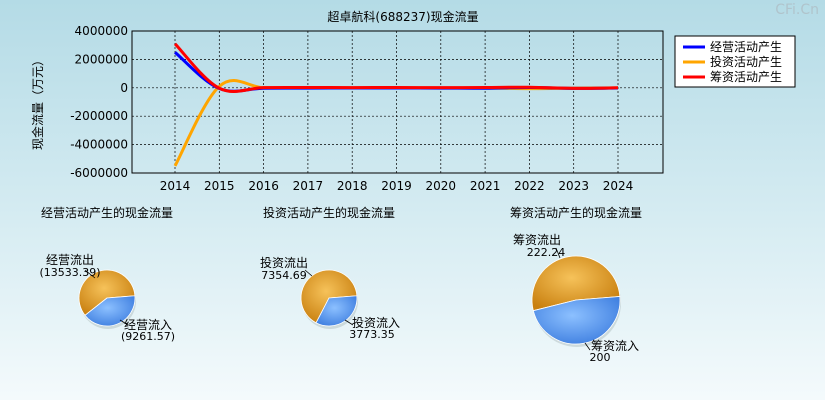 This screenshot has height=400, width=825. What do you see at coordinates (101, 59) in the screenshot?
I see `y-tick-label: 2000000` at bounding box center [101, 59].